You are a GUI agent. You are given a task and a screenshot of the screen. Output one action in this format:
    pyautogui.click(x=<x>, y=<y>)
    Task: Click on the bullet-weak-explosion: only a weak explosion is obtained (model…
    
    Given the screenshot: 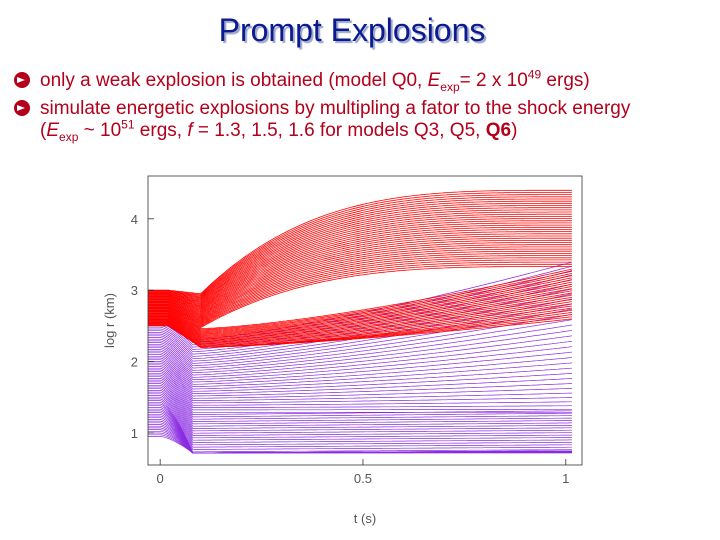 What is the action you would take?
    pyautogui.click(x=357, y=80)
    